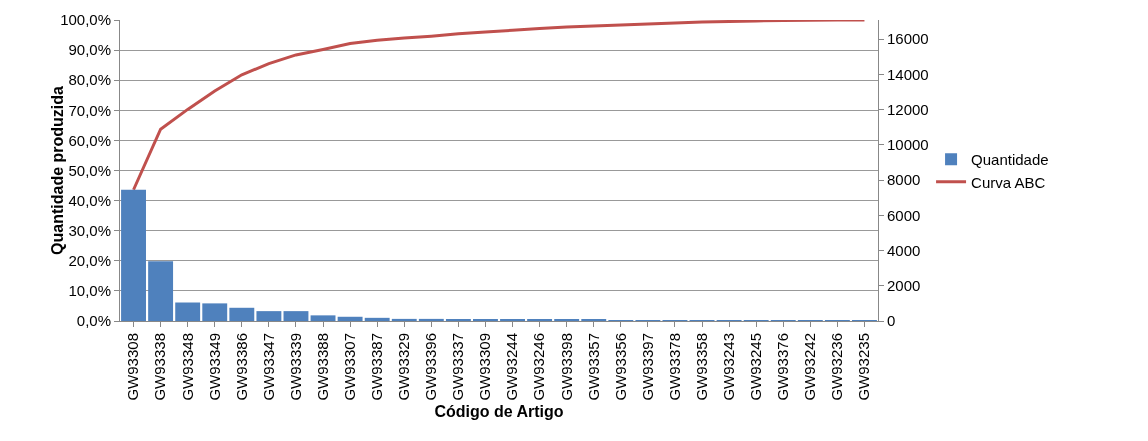 The width and height of the screenshot is (1148, 441). Describe the element at coordinates (349, 367) in the screenshot. I see `x-tick-label: GW93307` at that location.